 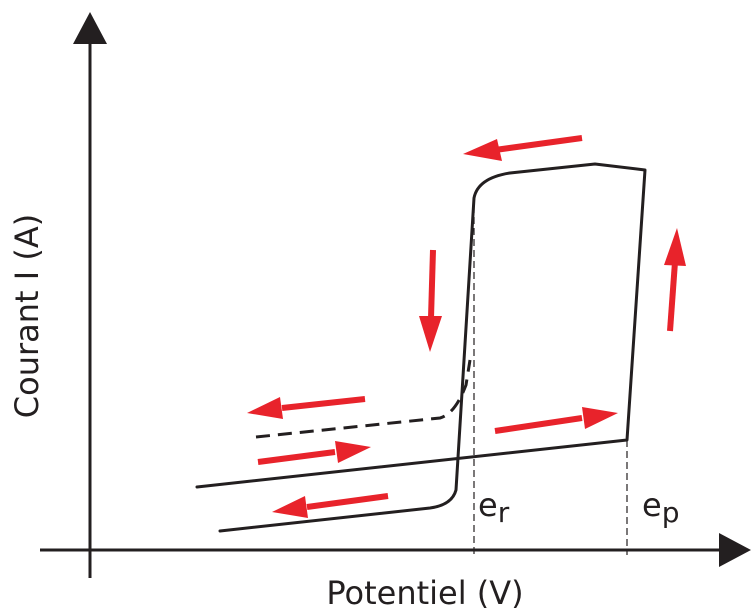 I want to click on ep-label: ep, so click(x=660, y=507).